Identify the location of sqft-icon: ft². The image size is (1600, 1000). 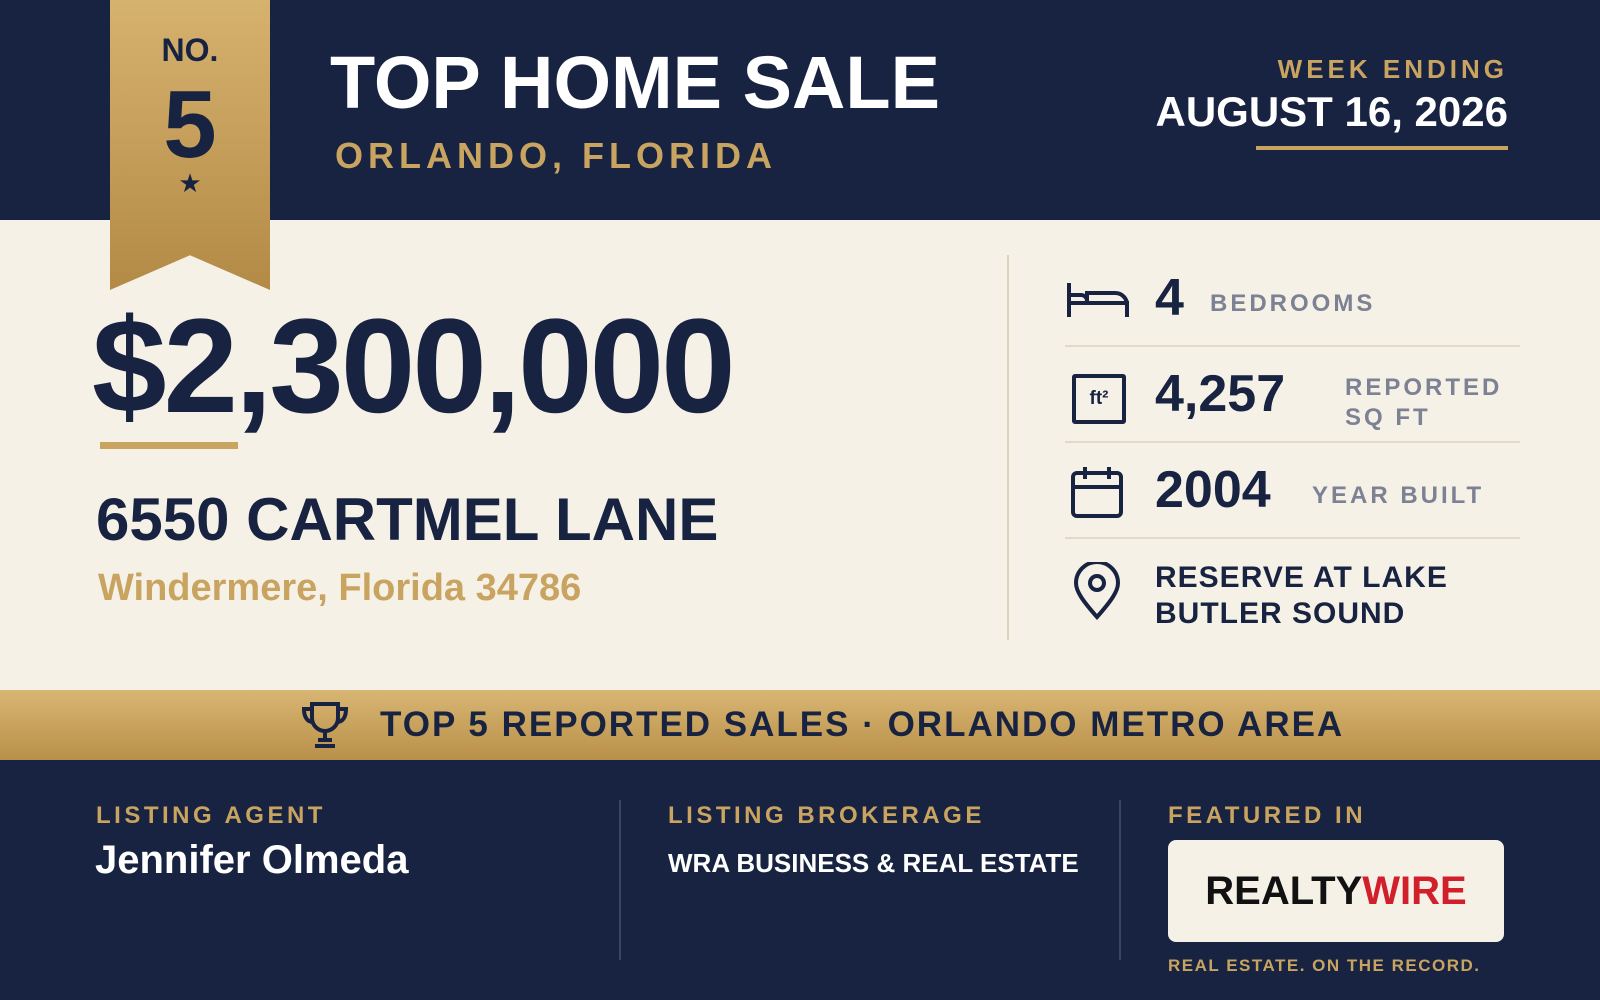
(1099, 399).